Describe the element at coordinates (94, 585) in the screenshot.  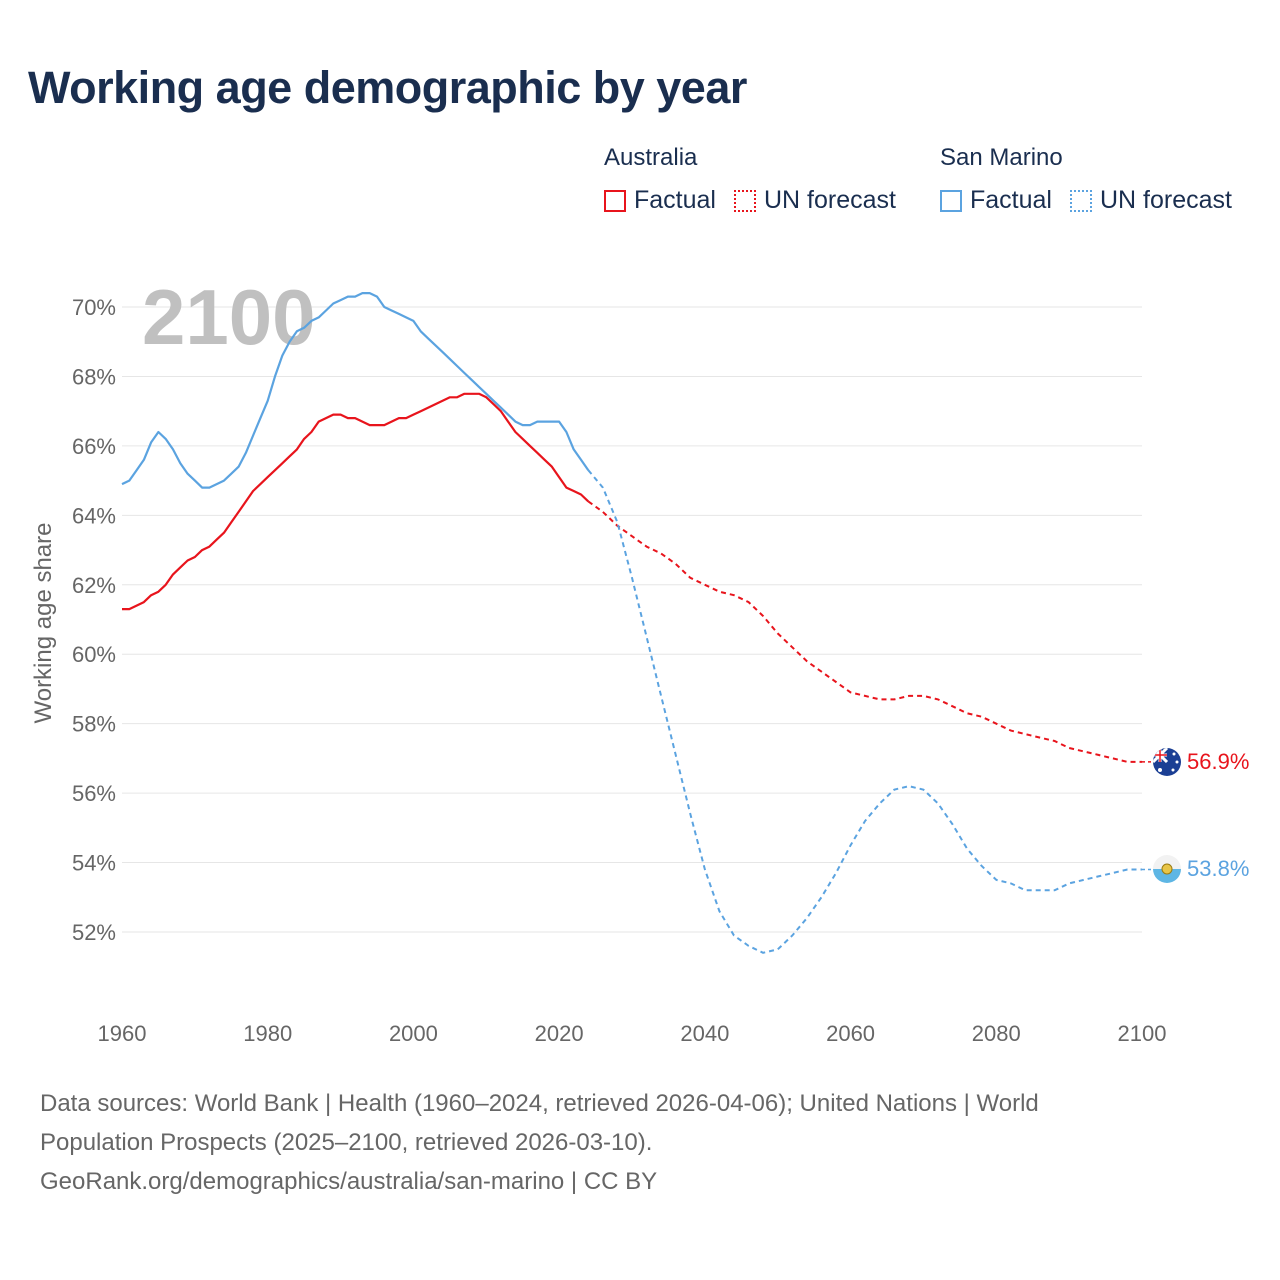
I see `y-tick-label: 62%` at that location.